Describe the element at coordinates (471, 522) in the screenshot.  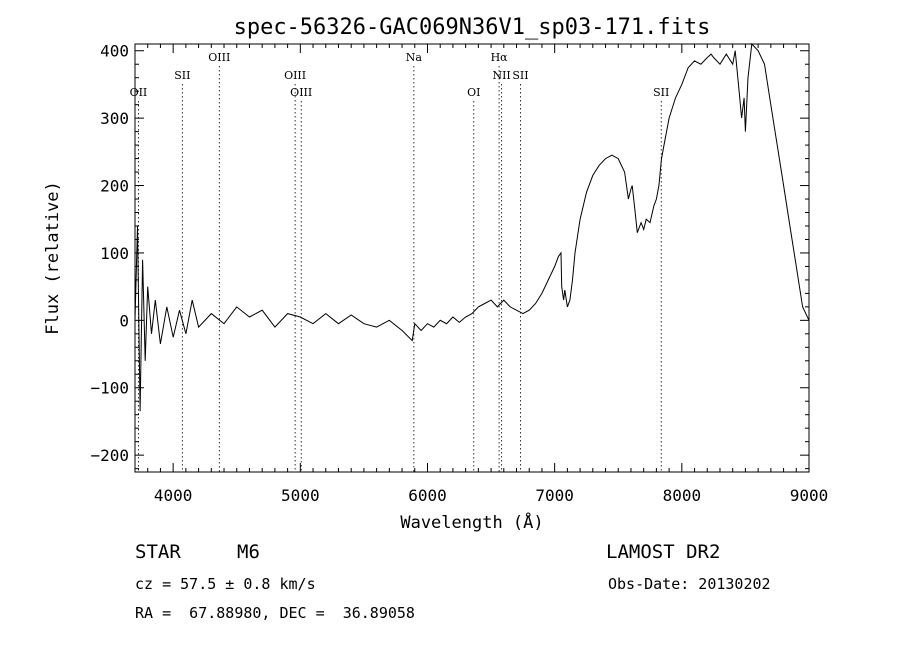
I see `x-axis-label: Wavelength (Å)` at that location.